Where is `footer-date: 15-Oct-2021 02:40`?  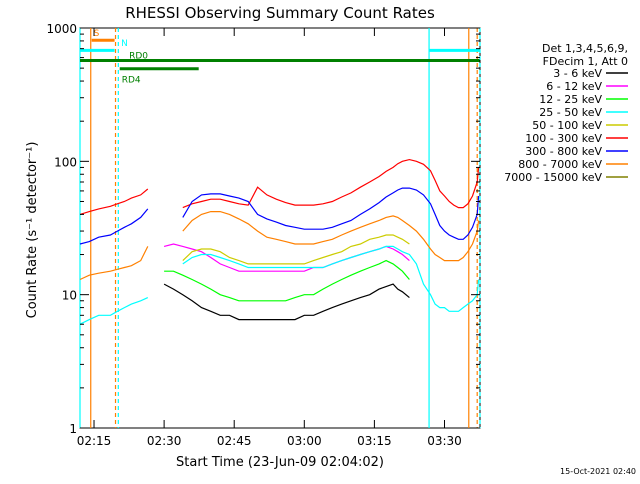 footer-date: 15-Oct-2021 02:40 is located at coordinates (598, 471).